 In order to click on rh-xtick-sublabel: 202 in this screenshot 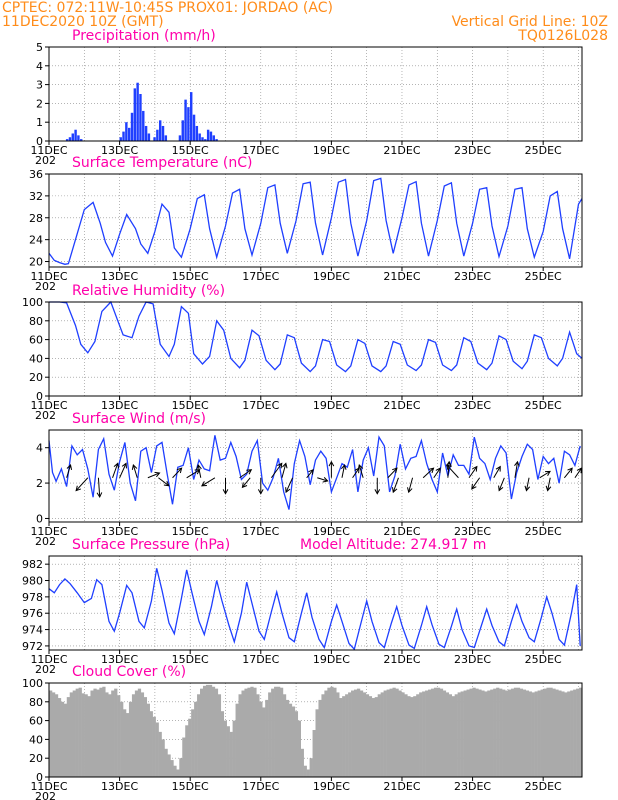, I will do `click(45, 415)`.